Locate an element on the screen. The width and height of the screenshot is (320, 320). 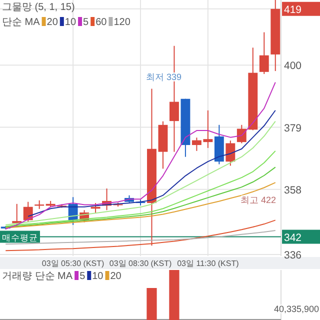
legend-title: 단순 MA is located at coordinates (21, 22).